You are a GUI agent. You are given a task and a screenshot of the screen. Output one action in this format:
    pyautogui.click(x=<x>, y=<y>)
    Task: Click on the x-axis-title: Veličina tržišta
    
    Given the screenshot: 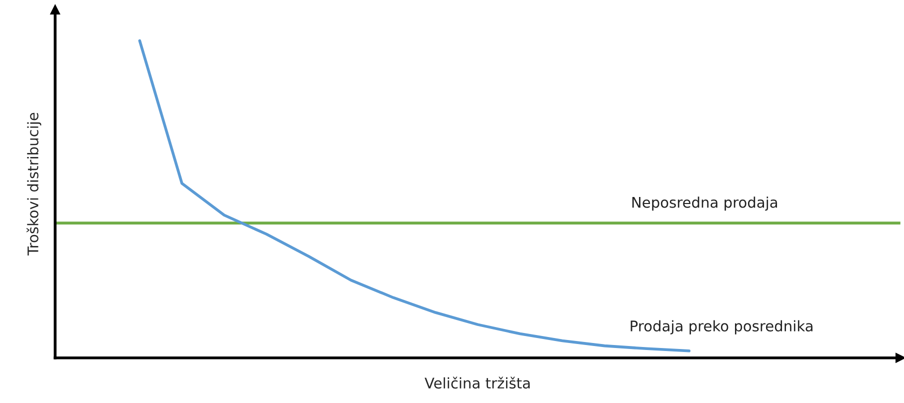 What is the action you would take?
    pyautogui.click(x=477, y=382)
    